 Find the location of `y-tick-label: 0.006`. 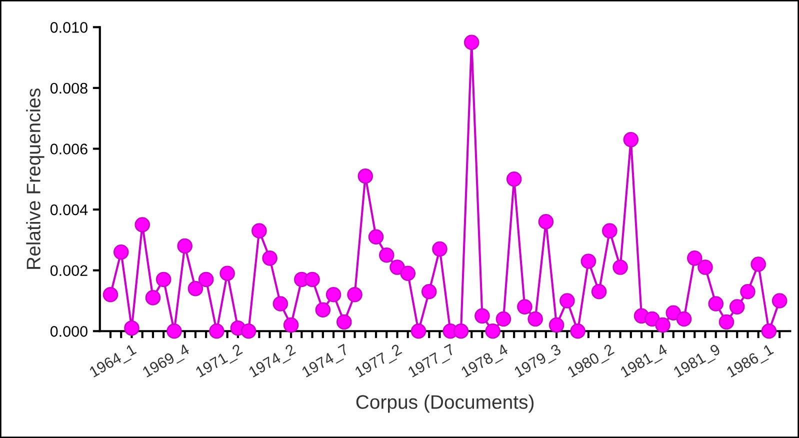

y-tick-label: 0.006 is located at coordinates (69, 149).